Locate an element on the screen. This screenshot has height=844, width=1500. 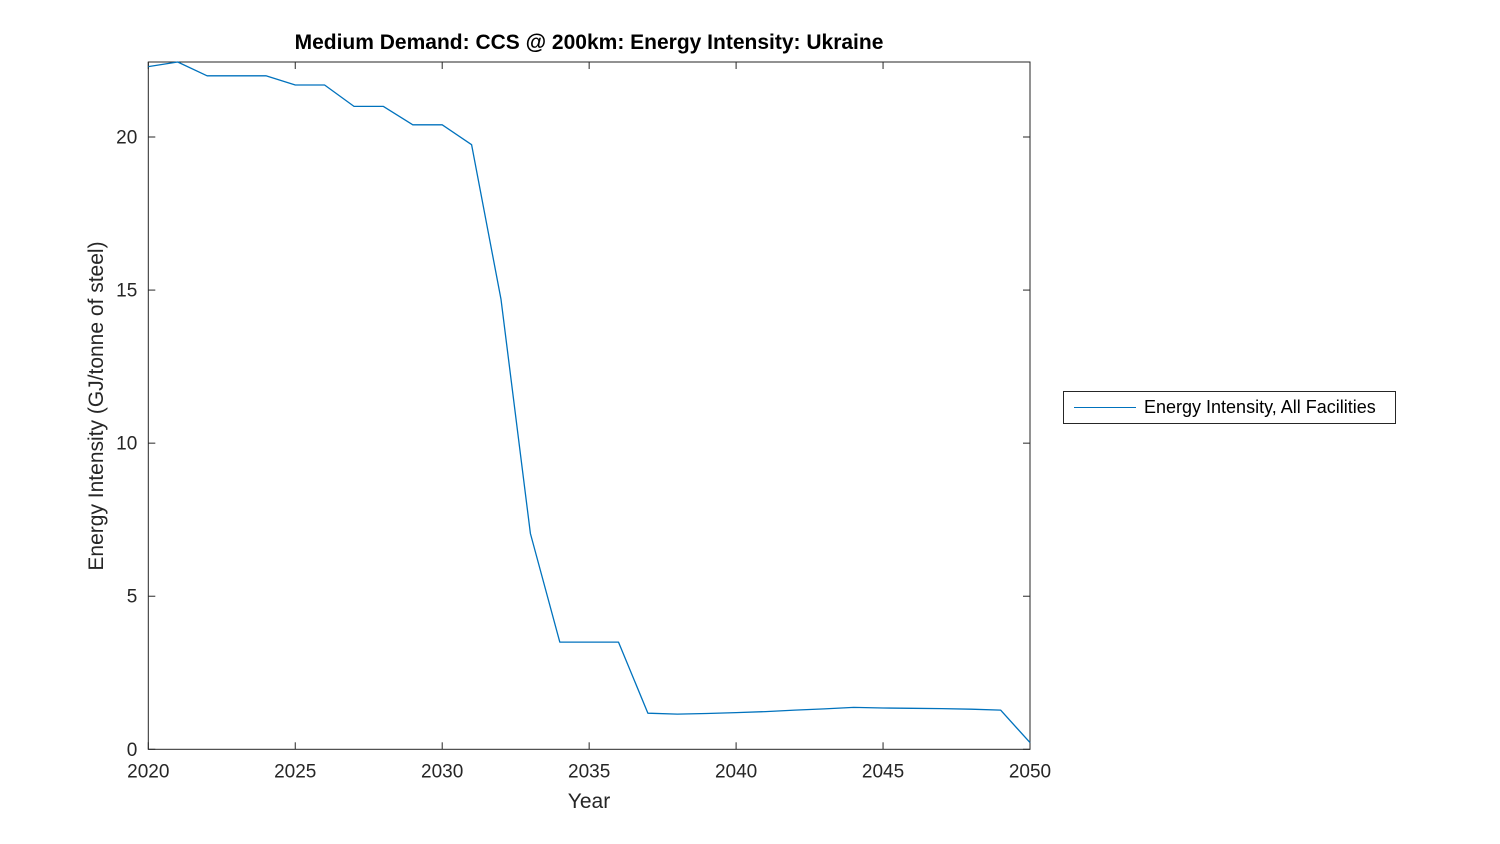
legend-label: Energy Intensity, All Facilities is located at coordinates (1260, 407).